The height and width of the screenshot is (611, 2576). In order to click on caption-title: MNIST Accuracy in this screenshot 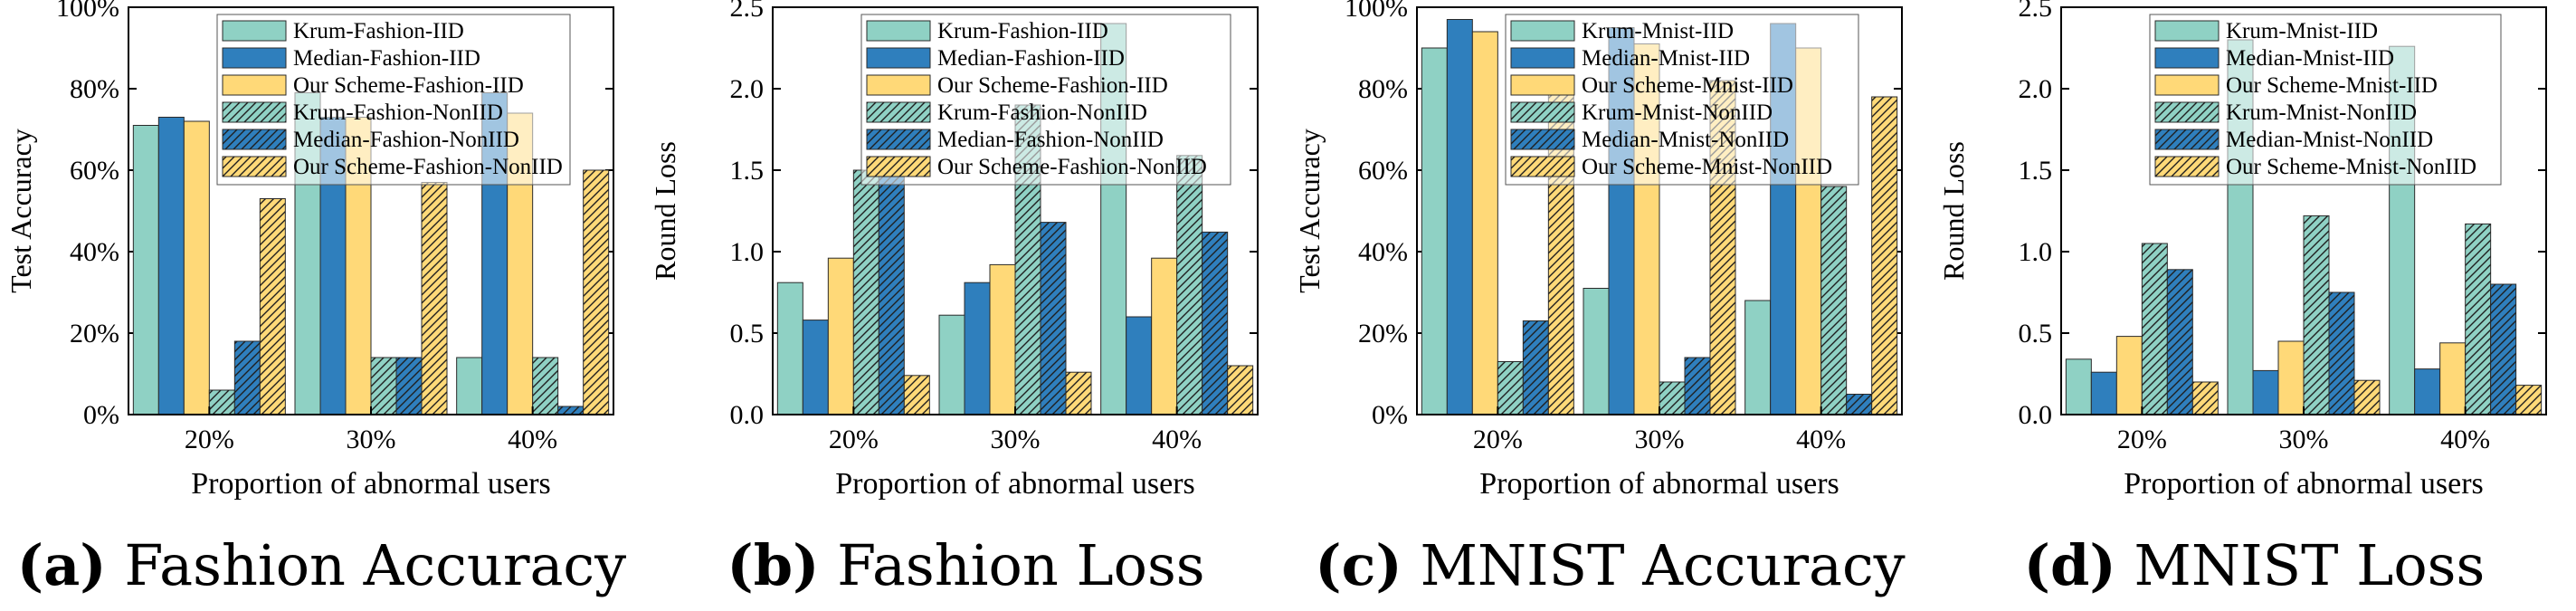, I will do `click(1663, 565)`.